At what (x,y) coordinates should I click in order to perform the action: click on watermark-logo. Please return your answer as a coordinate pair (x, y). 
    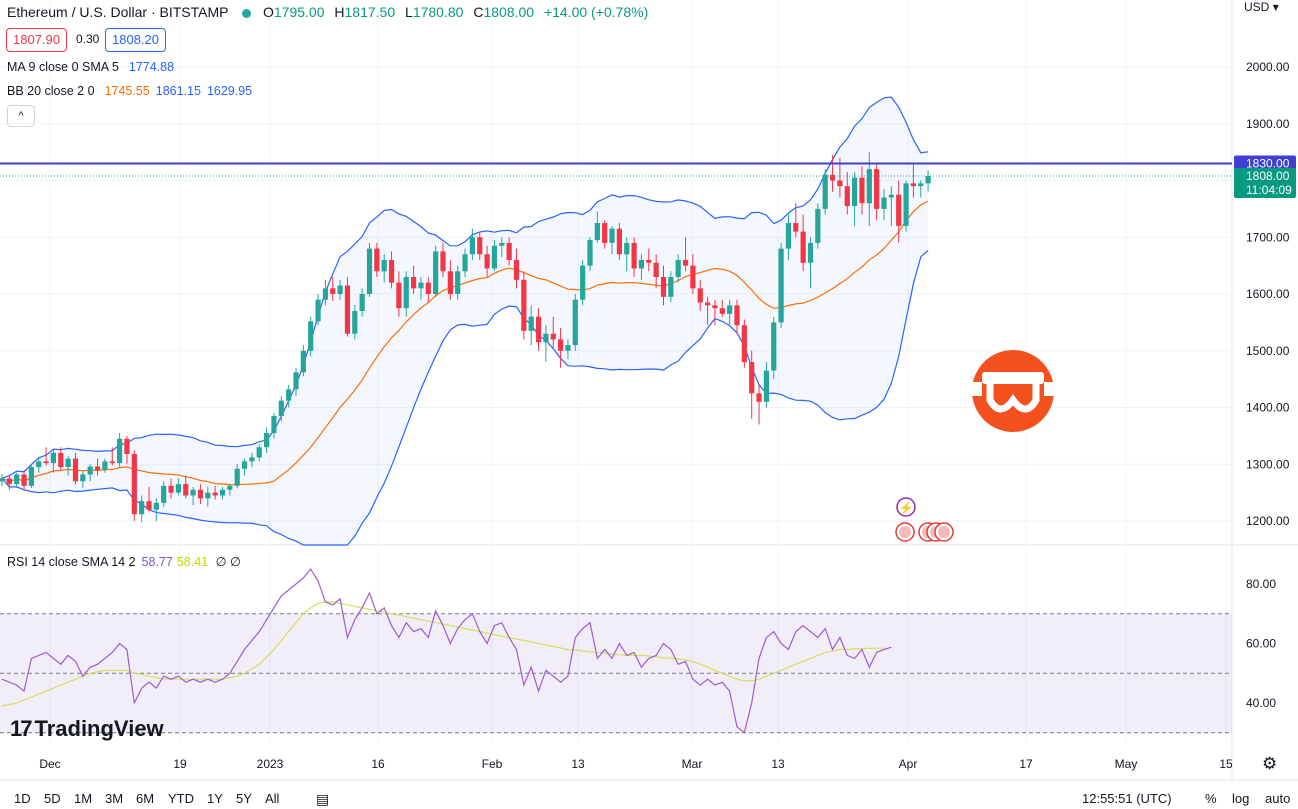
    Looking at the image, I should click on (1013, 391).